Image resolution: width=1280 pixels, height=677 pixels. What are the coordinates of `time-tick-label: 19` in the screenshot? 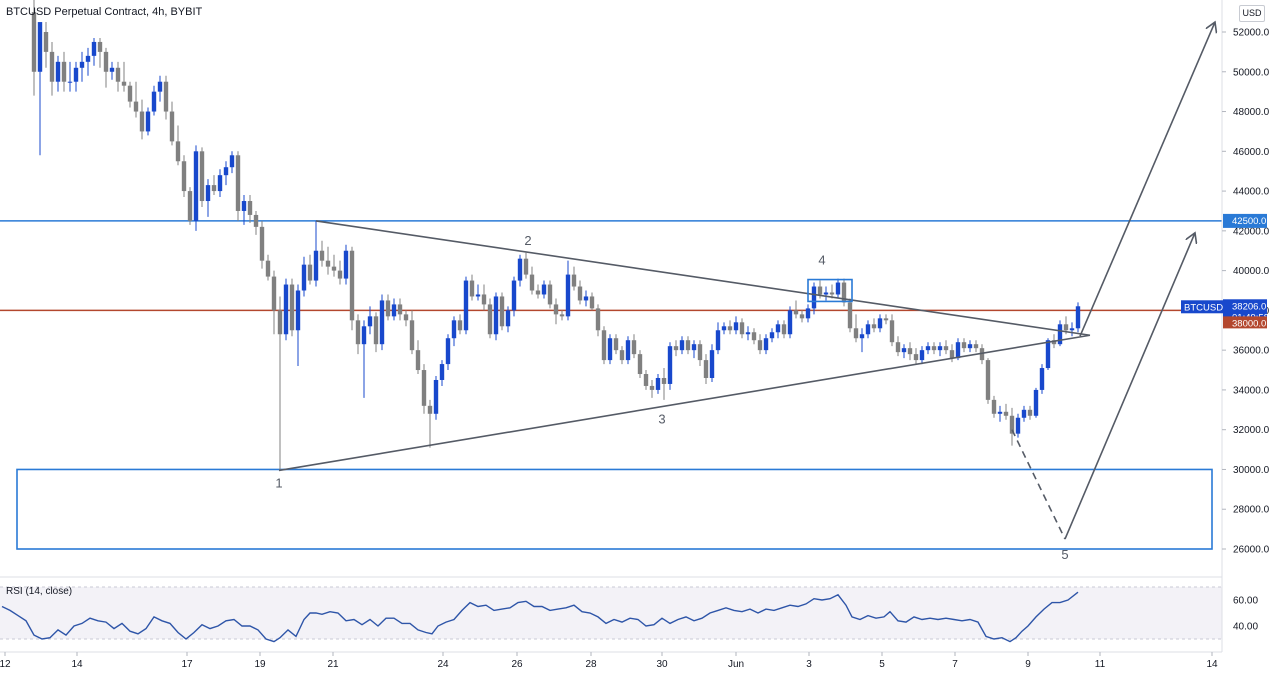 It's located at (260, 664).